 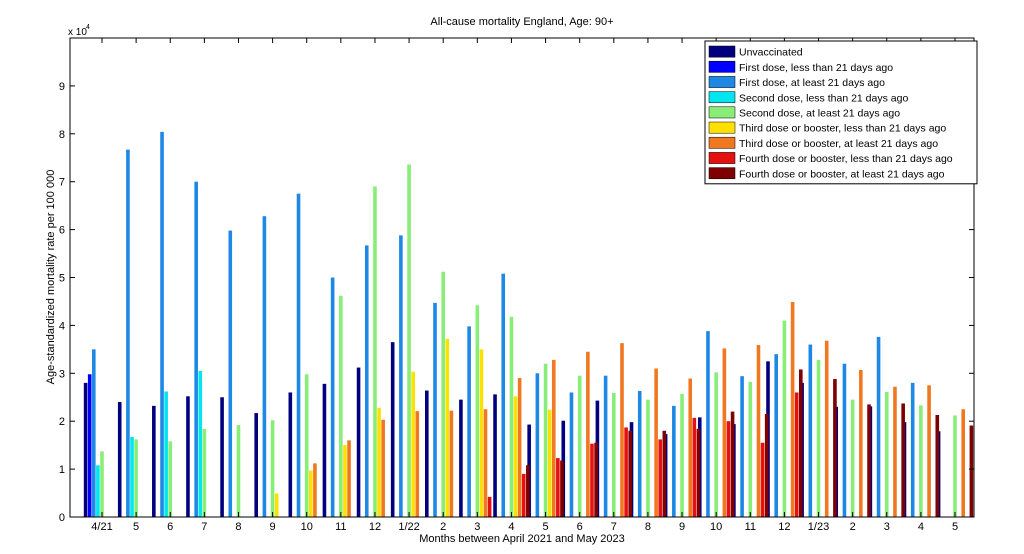 What do you see at coordinates (62, 135) in the screenshot?
I see `y-tick-label: 8` at bounding box center [62, 135].